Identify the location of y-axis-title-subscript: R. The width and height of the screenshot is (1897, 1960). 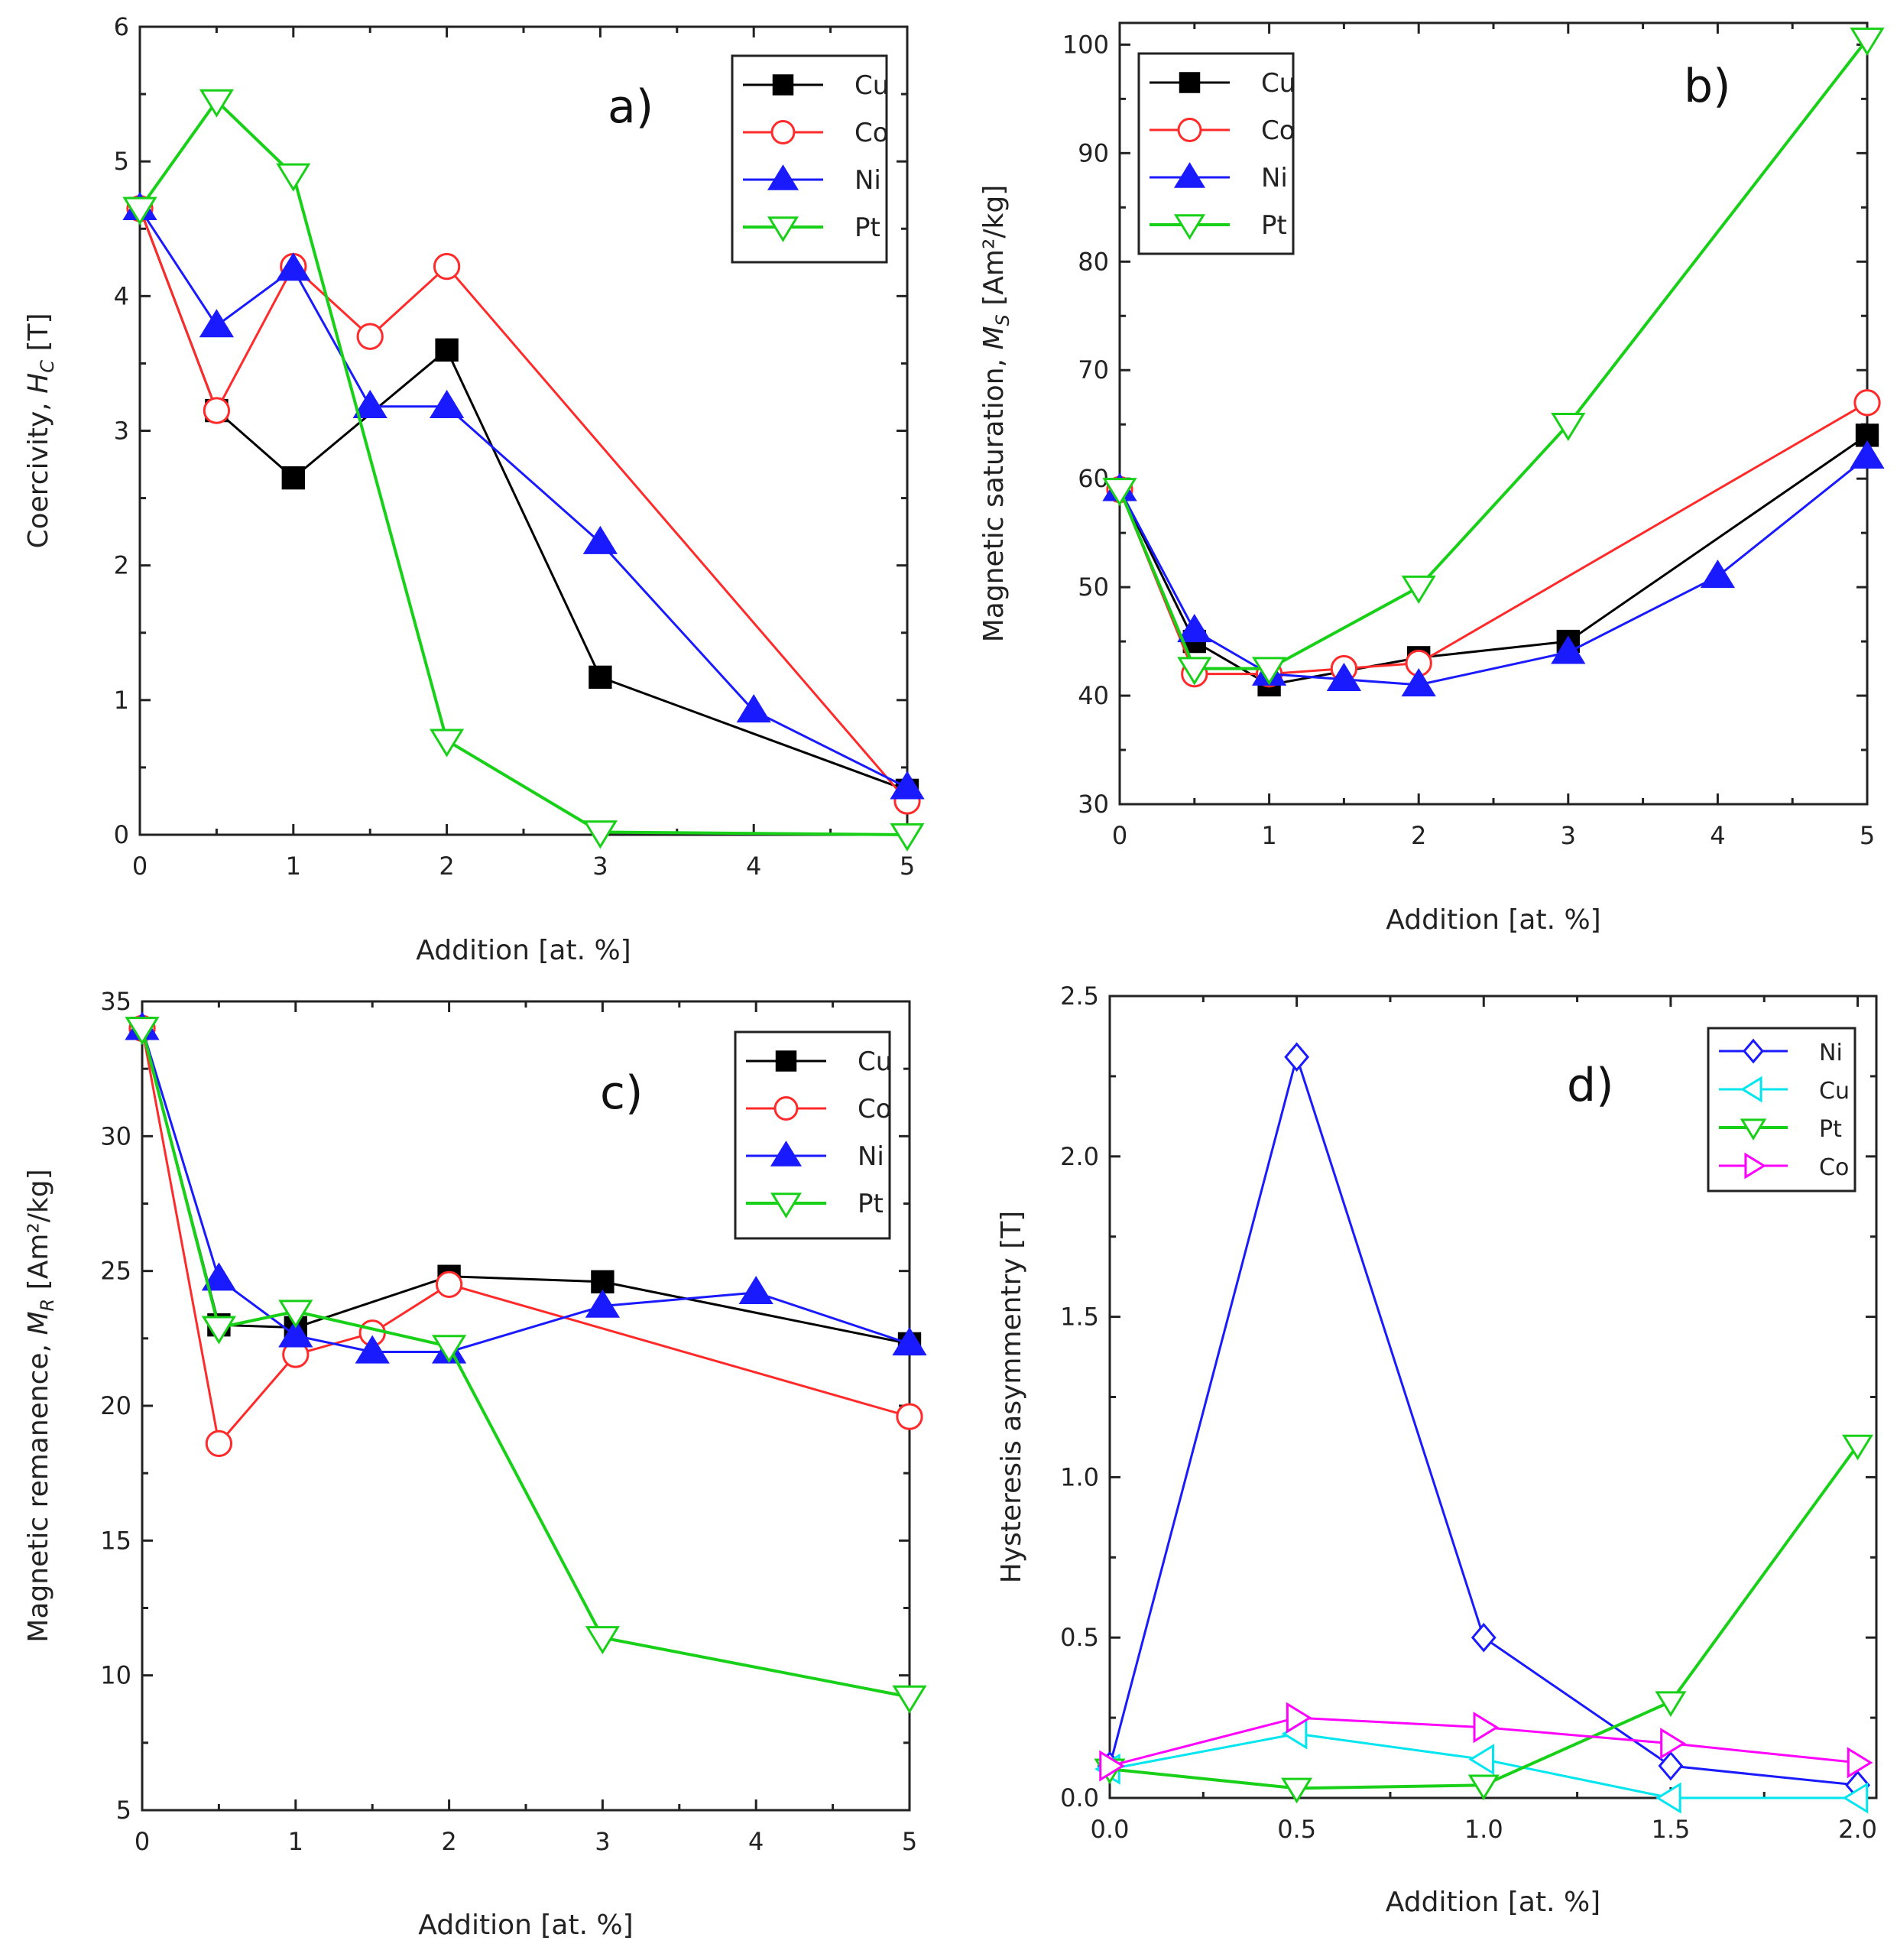
(47, 1305).